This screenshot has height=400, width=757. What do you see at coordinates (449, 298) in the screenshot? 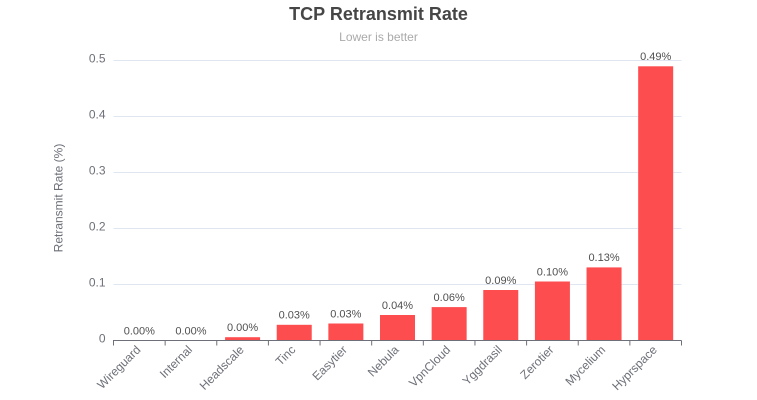
I see `svg-text: 0.06%` at bounding box center [449, 298].